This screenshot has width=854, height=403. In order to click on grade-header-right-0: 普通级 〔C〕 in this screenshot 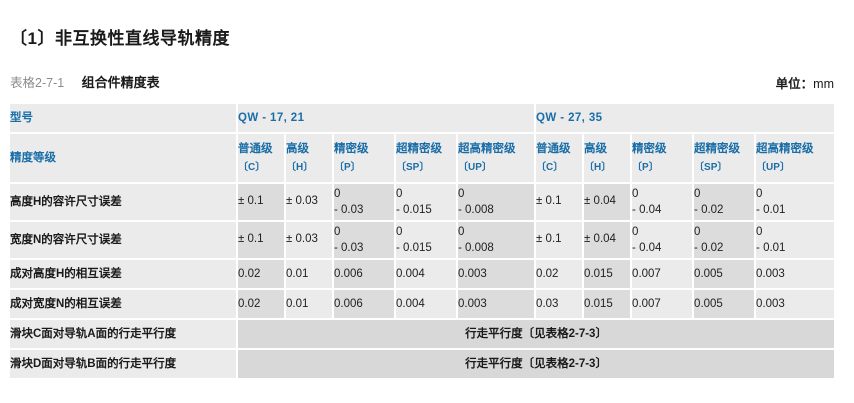, I will do `click(560, 159)`.